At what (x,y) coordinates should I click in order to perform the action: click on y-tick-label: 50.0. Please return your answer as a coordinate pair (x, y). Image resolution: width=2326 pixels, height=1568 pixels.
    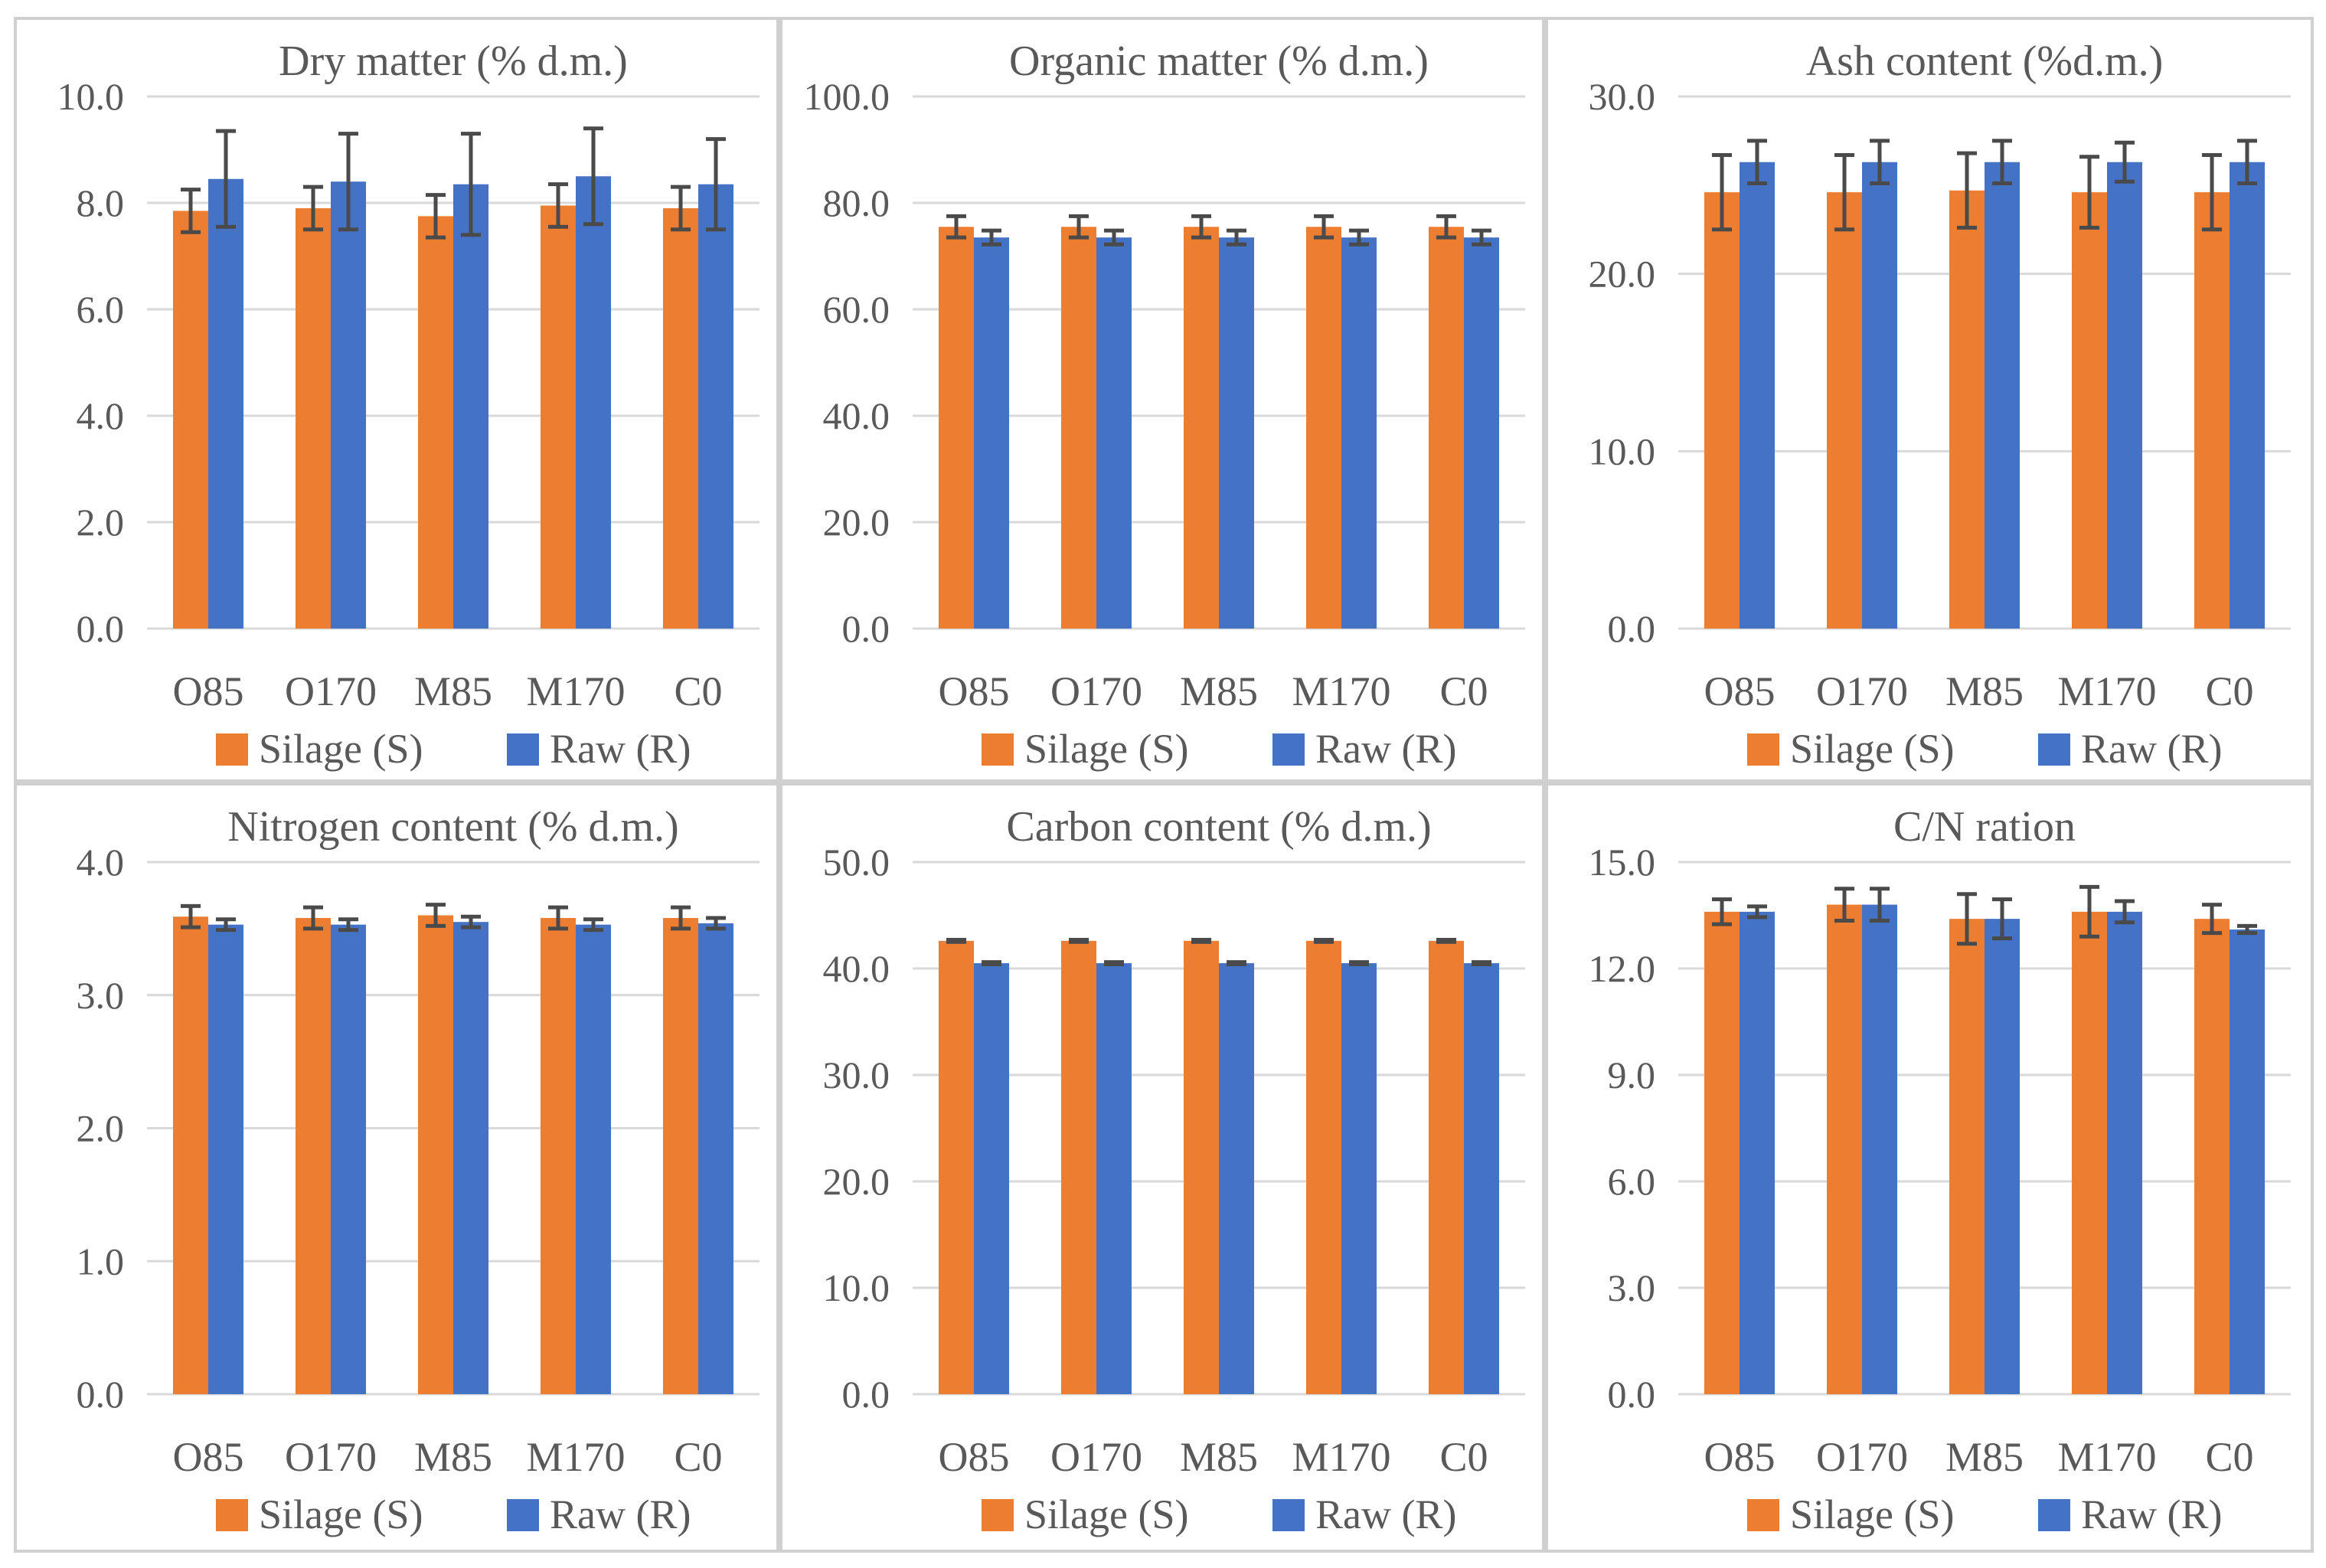
    Looking at the image, I should click on (857, 862).